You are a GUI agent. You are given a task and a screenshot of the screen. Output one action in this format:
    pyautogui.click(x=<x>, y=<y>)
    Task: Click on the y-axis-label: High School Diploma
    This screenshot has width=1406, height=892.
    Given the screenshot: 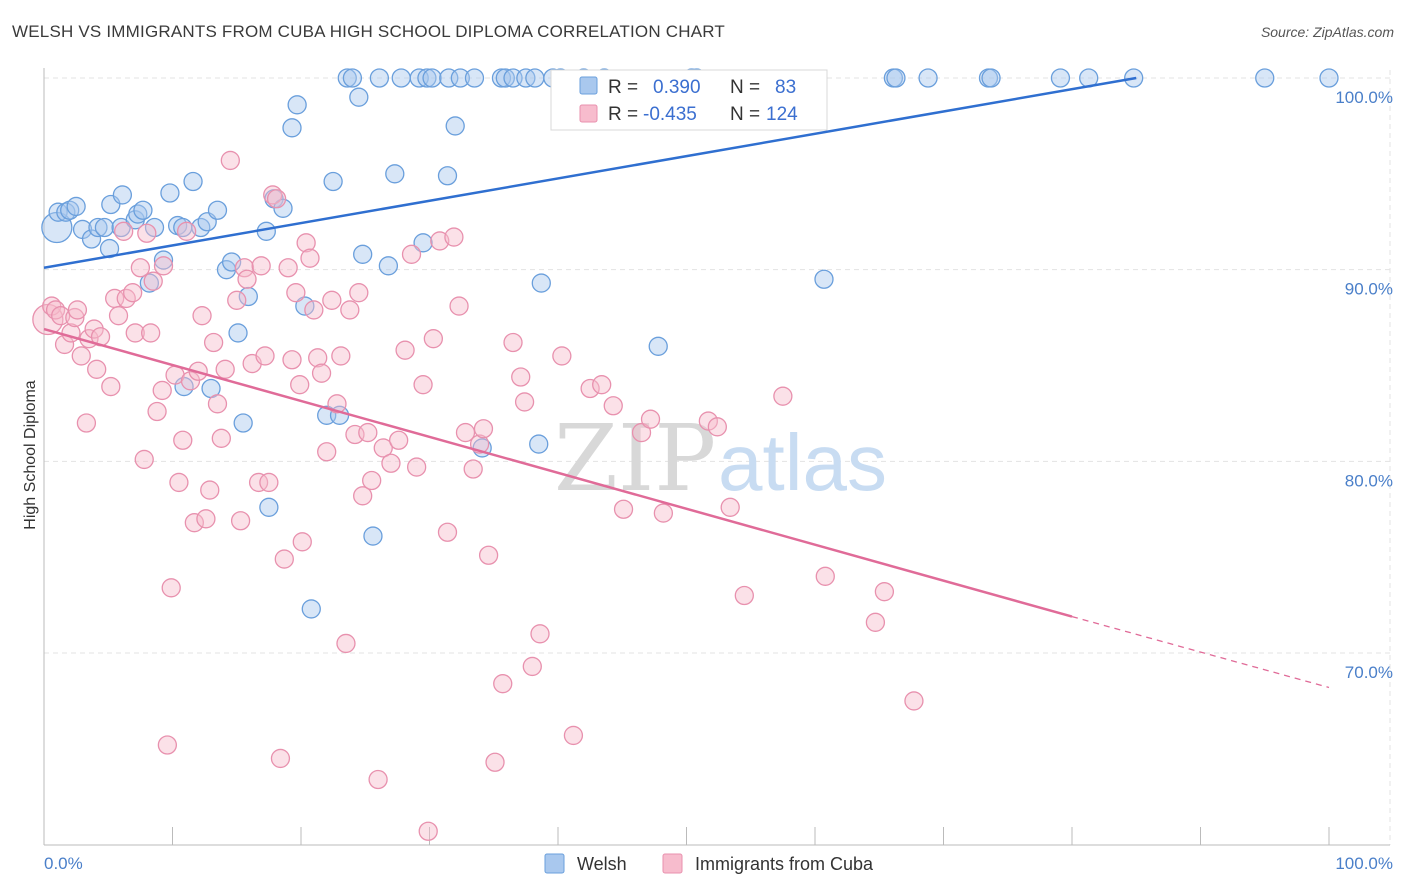 What is the action you would take?
    pyautogui.click(x=30, y=455)
    